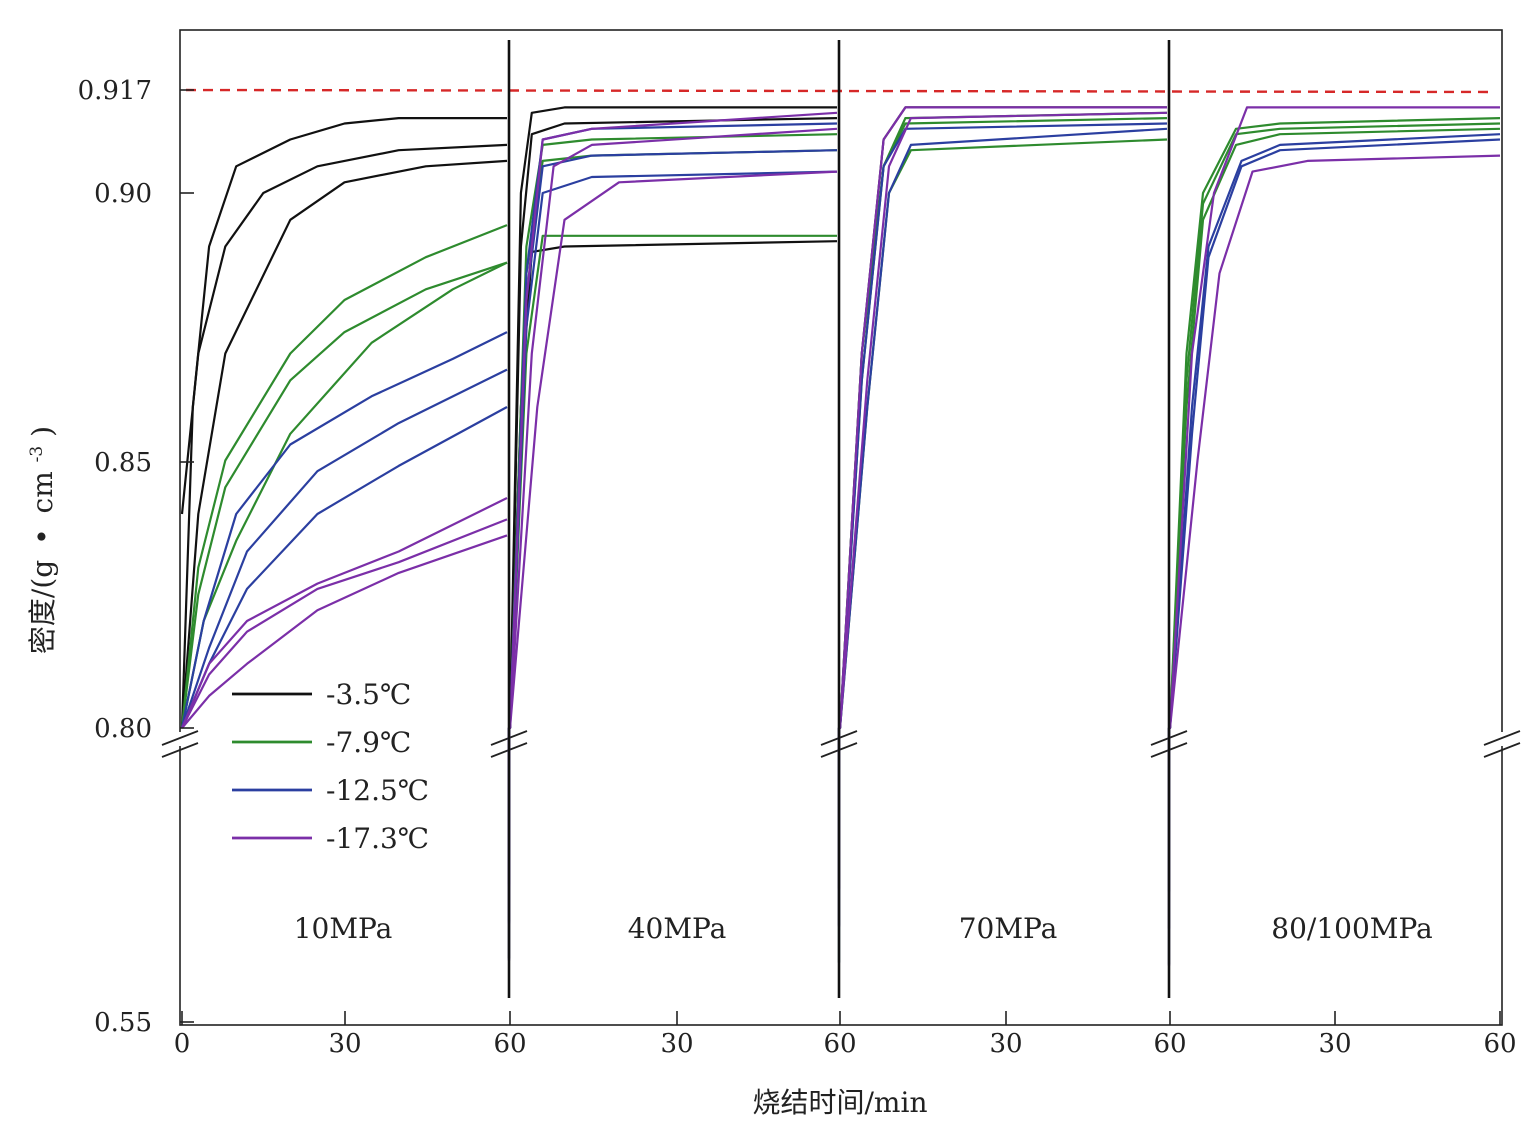 This screenshot has height=1146, width=1539. I want to click on y-axis-title: 密度/(g • cm -3 ), so click(37, 540).